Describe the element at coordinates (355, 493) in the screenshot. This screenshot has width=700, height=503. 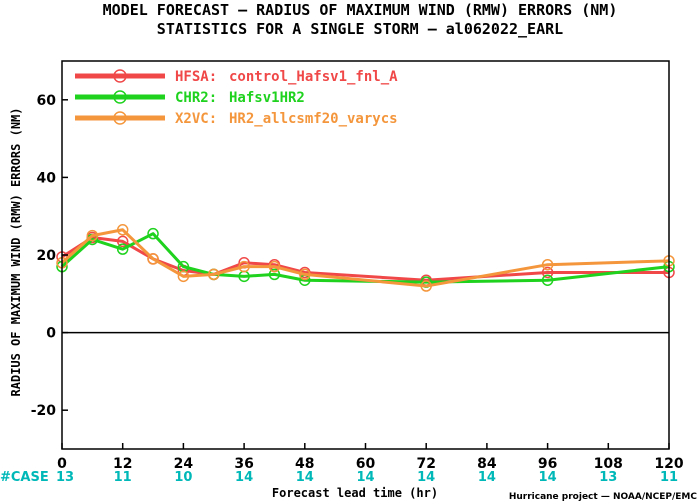
I see `x-axis-label: Forecast lead time (hr)` at that location.